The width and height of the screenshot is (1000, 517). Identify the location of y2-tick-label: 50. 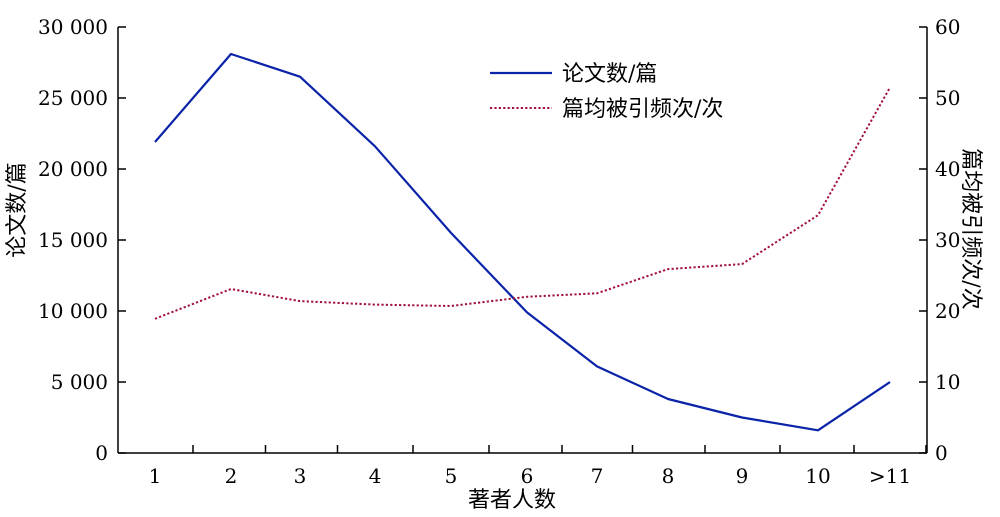
(947, 98).